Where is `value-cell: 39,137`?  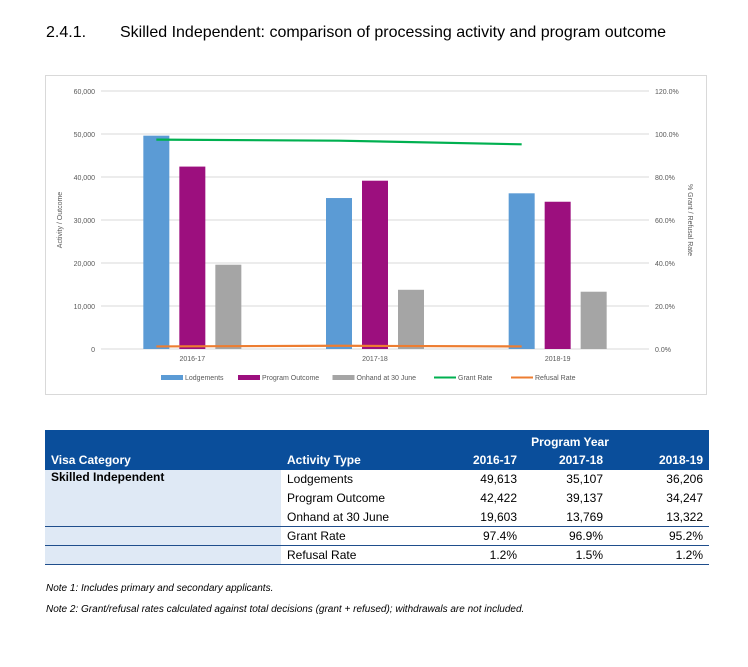
value-cell: 39,137 is located at coordinates (584, 498).